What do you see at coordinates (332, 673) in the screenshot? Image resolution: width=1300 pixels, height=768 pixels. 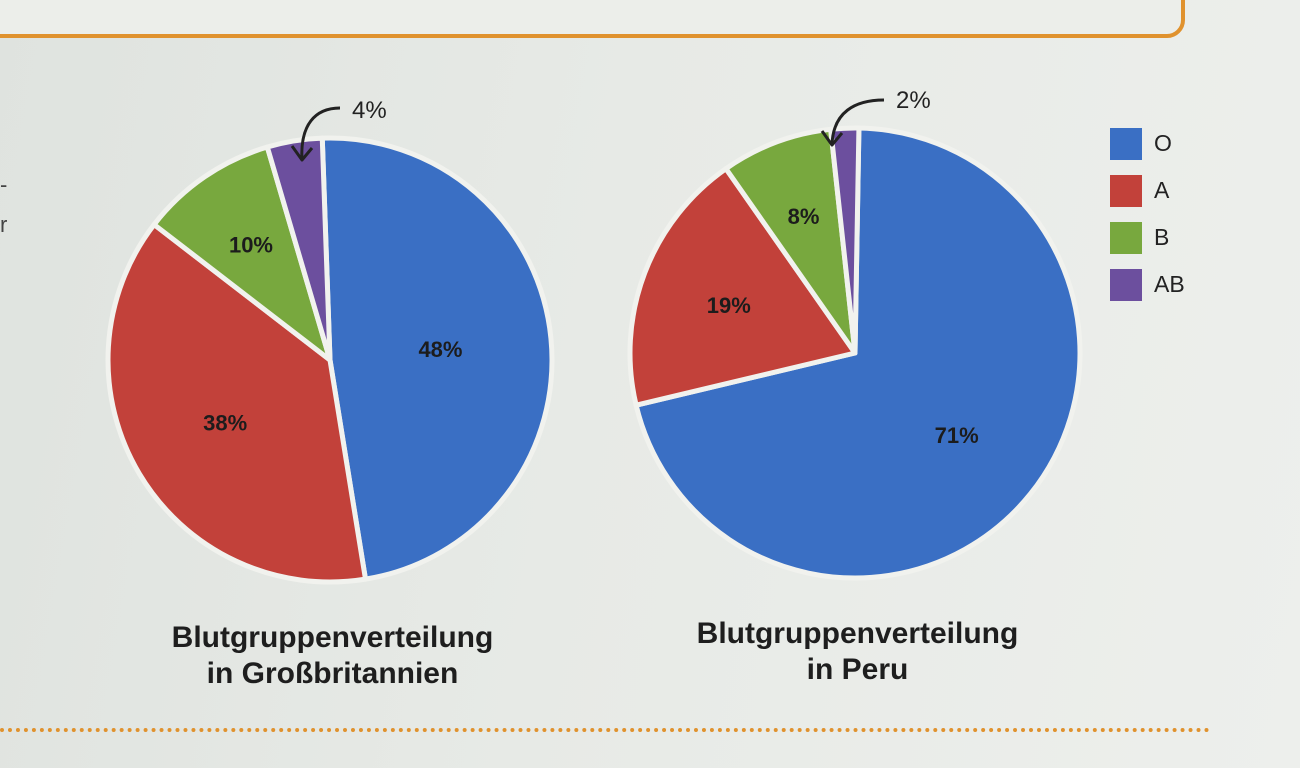 I see `caption-line2: in Großbritannien` at bounding box center [332, 673].